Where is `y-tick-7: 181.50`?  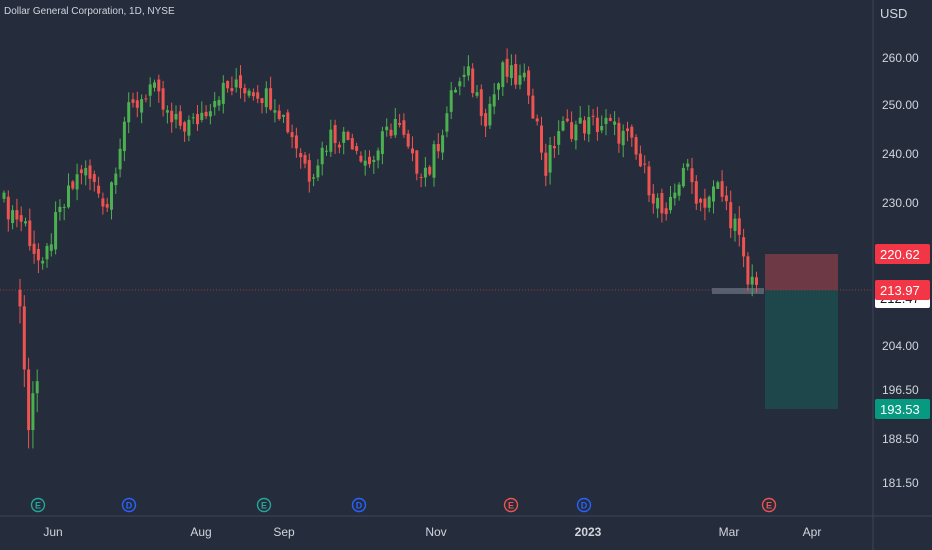
y-tick-7: 181.50 is located at coordinates (900, 483).